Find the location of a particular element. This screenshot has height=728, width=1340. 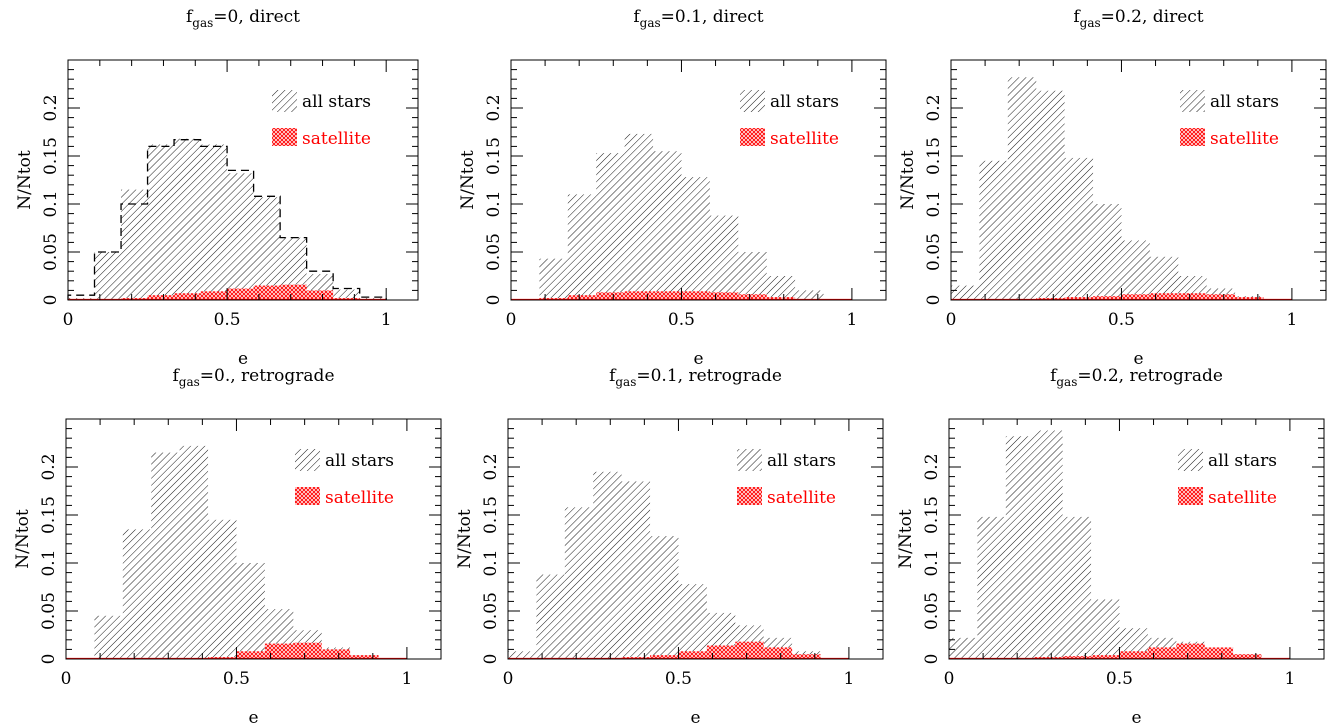

chart-title: fgas=0.2, retrograde is located at coordinates (1136, 377).